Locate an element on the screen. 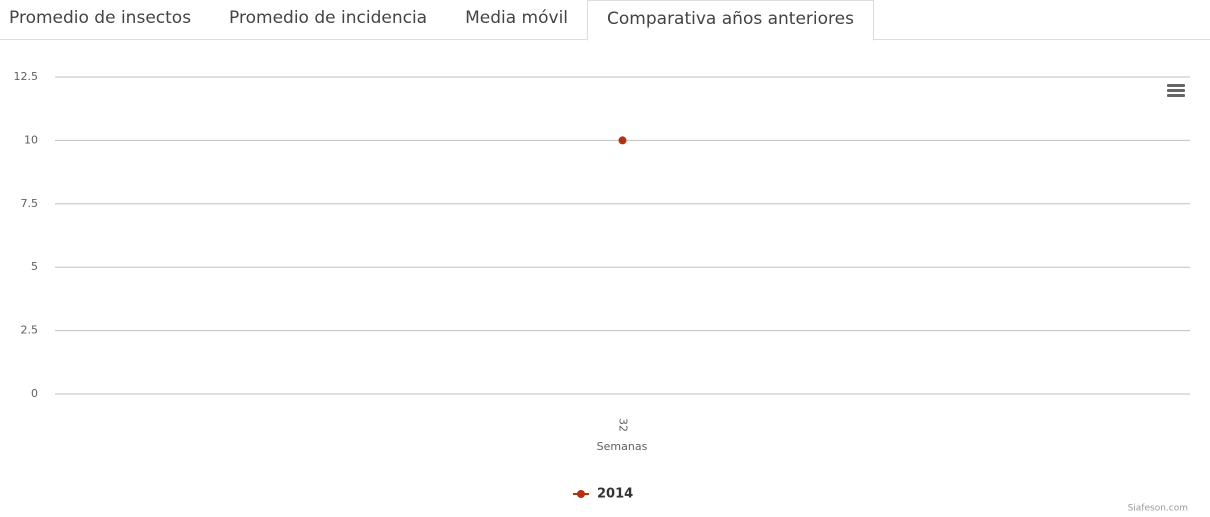  y-tick-label: 0 is located at coordinates (34, 393).